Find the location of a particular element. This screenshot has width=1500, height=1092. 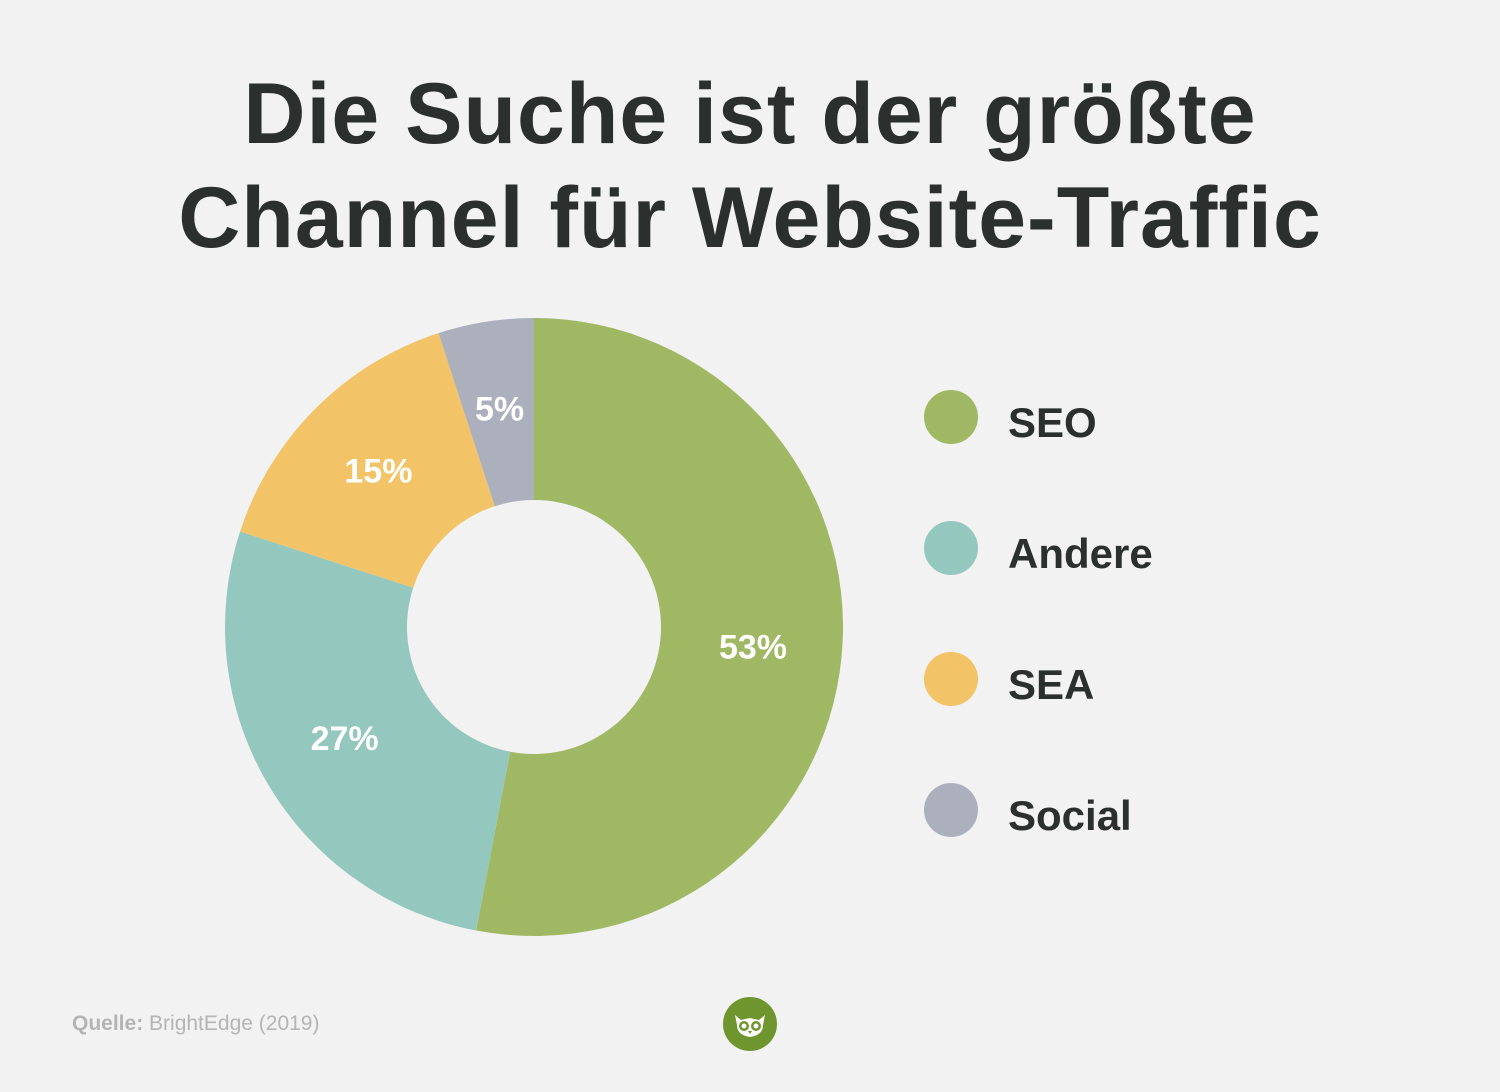

legend-swatch-social is located at coordinates (951, 810).